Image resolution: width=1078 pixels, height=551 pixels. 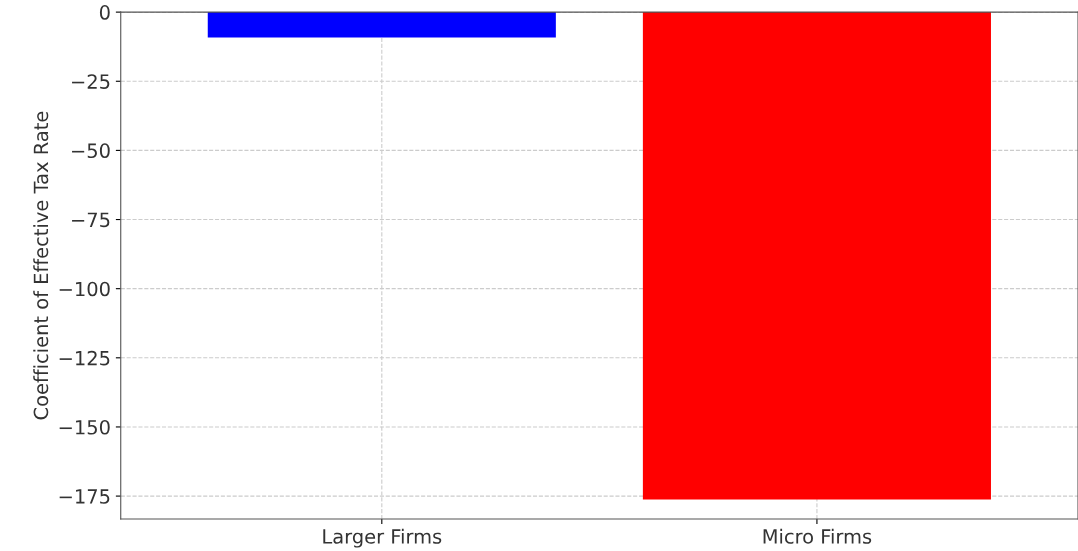 I want to click on y-axis-title: Coefficient of Effective Tax Rate, so click(x=41, y=265).